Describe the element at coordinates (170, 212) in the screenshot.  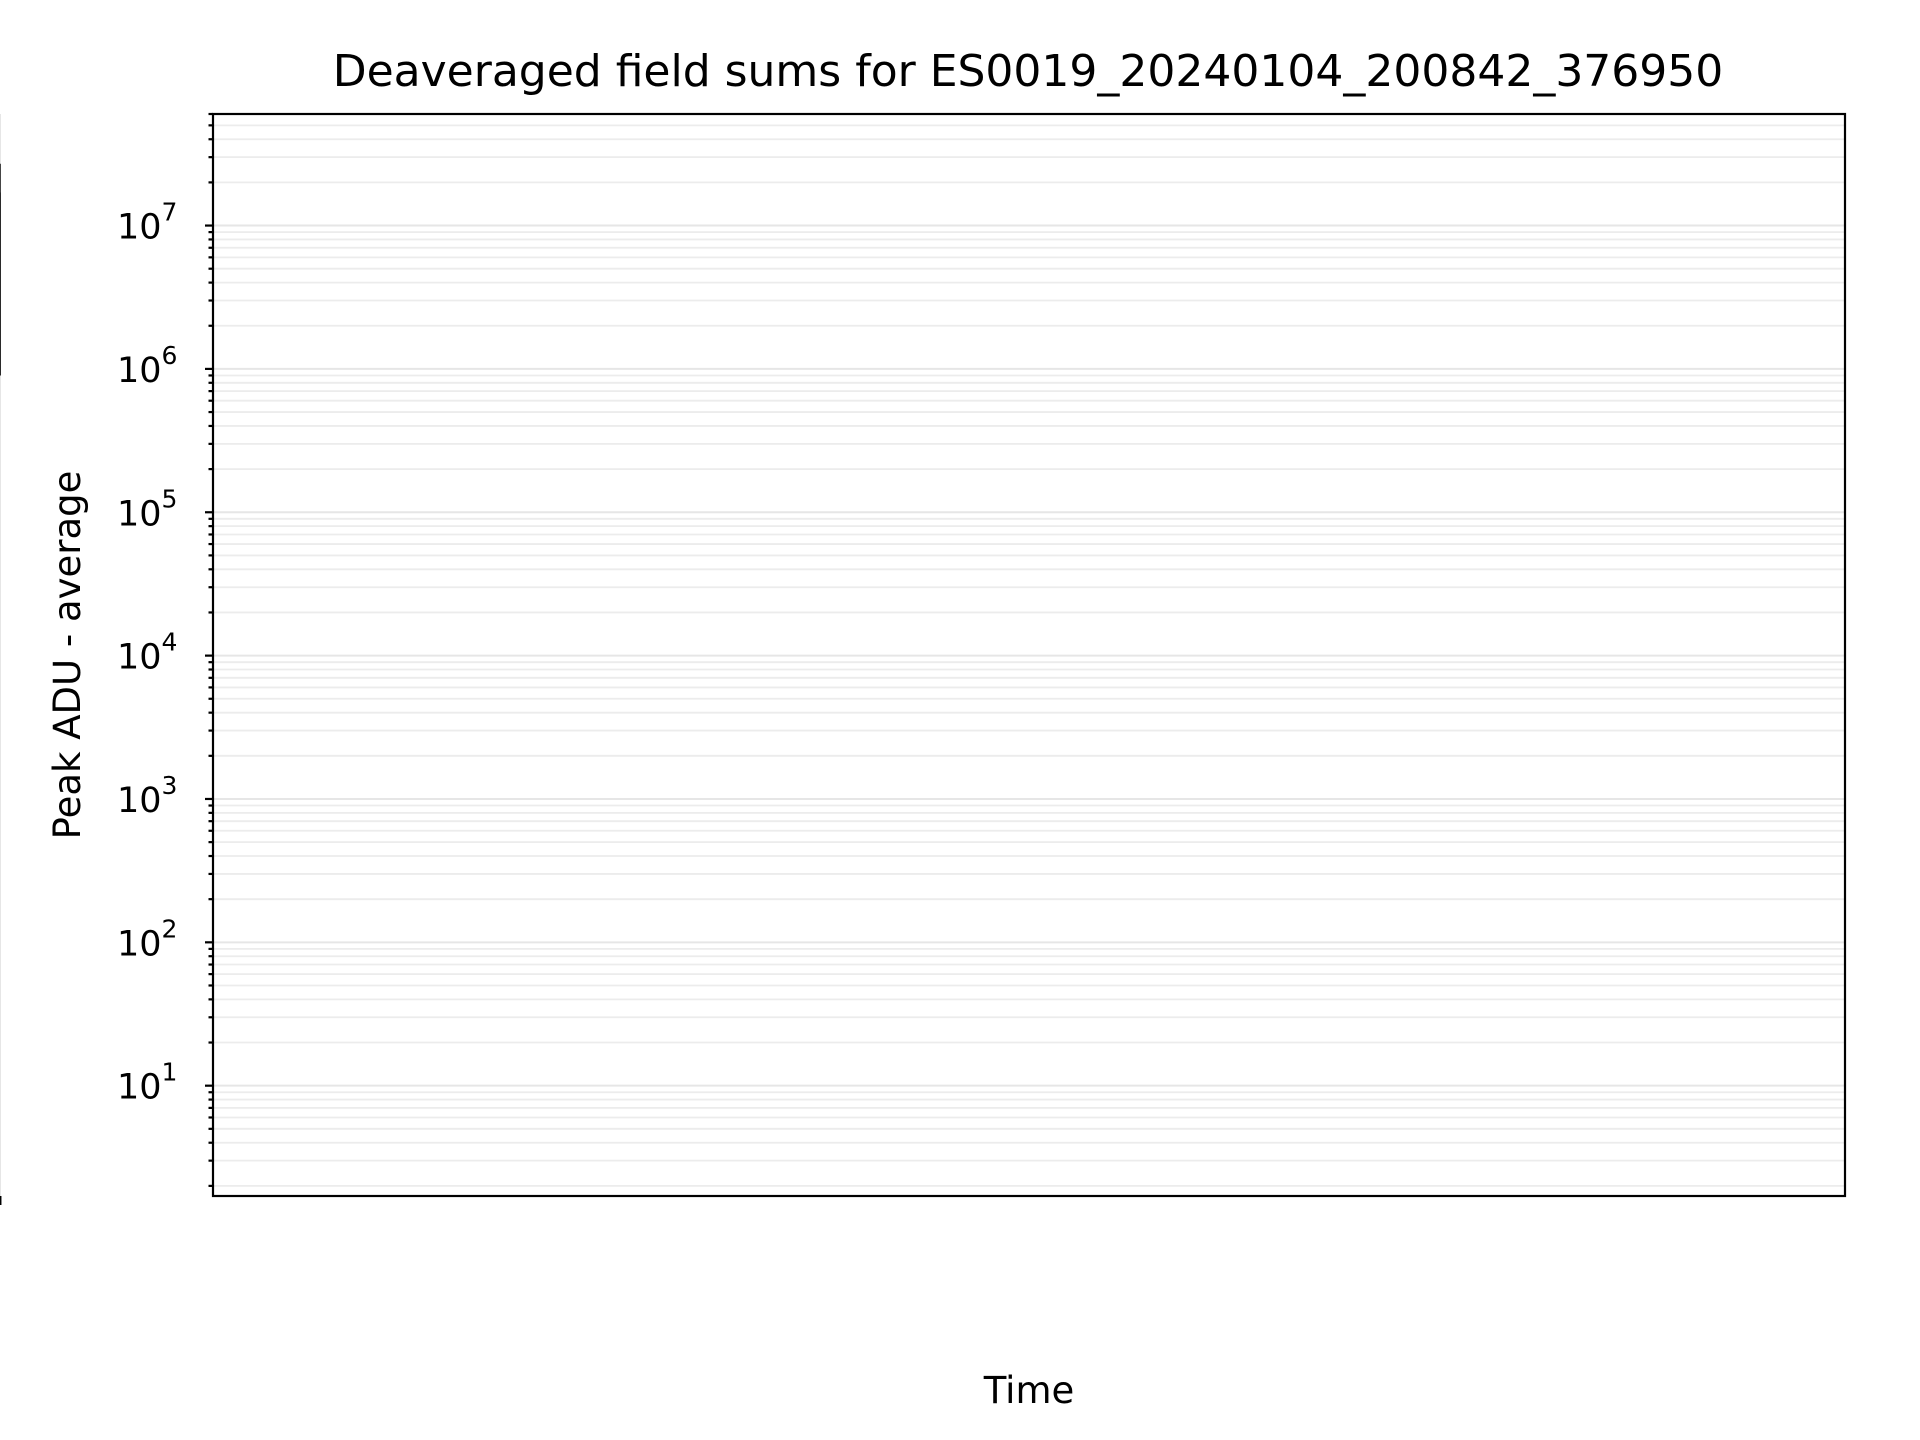
I see `y-tick-exponent: 7` at that location.